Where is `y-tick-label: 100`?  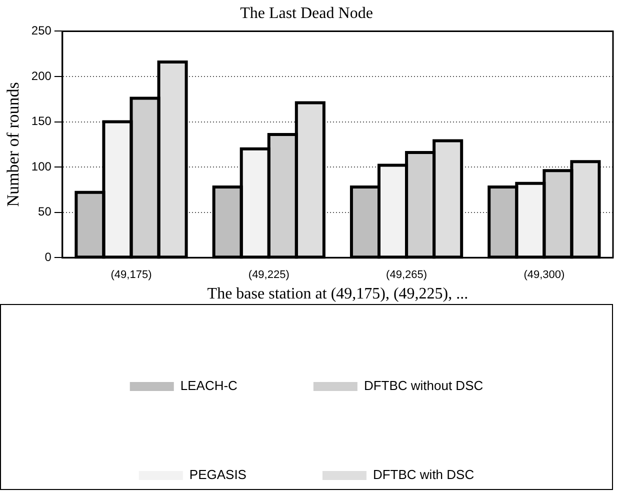
y-tick-label: 100 is located at coordinates (41, 166).